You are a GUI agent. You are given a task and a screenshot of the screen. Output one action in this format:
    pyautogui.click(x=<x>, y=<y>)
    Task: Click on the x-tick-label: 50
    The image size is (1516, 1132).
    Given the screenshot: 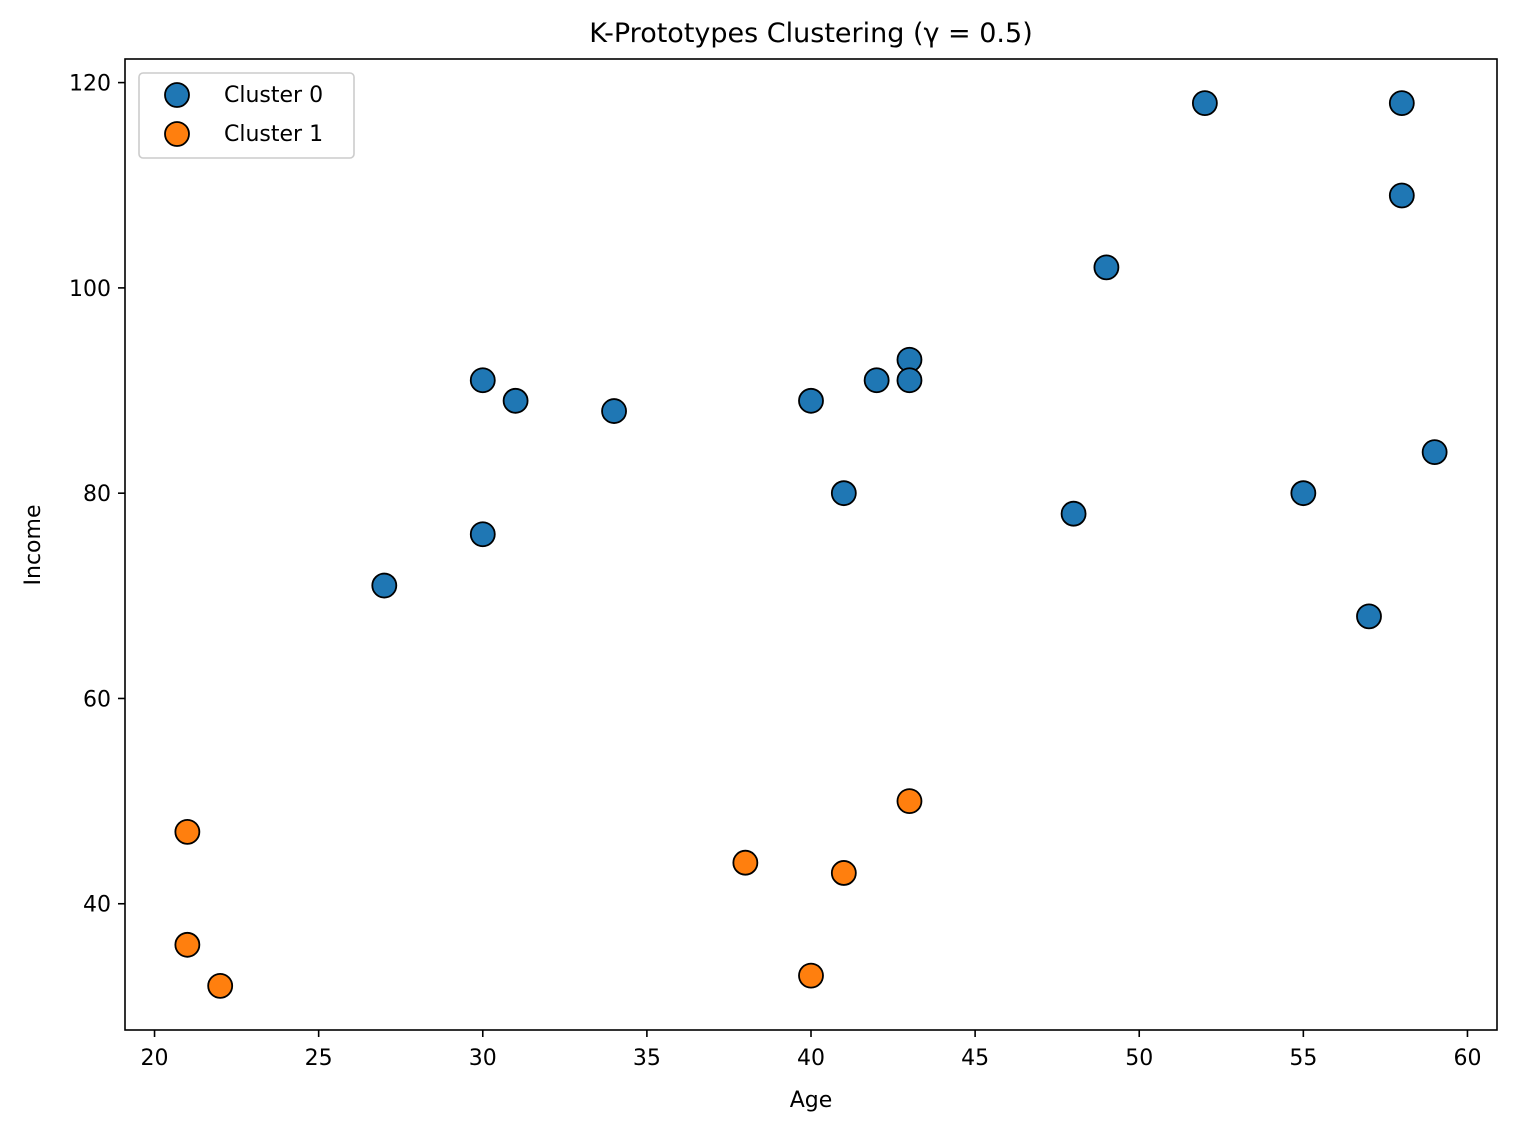 What is the action you would take?
    pyautogui.click(x=1139, y=1058)
    